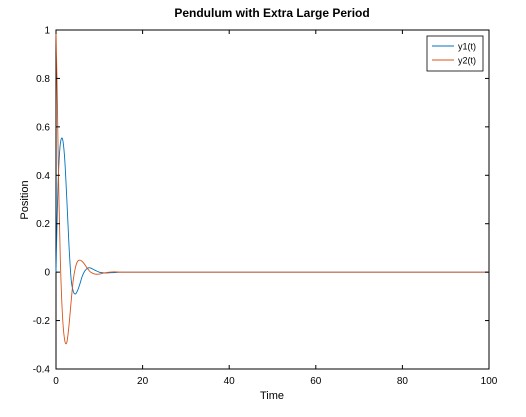  Describe the element at coordinates (230, 381) in the screenshot. I see `x-tick-label: 40` at that location.